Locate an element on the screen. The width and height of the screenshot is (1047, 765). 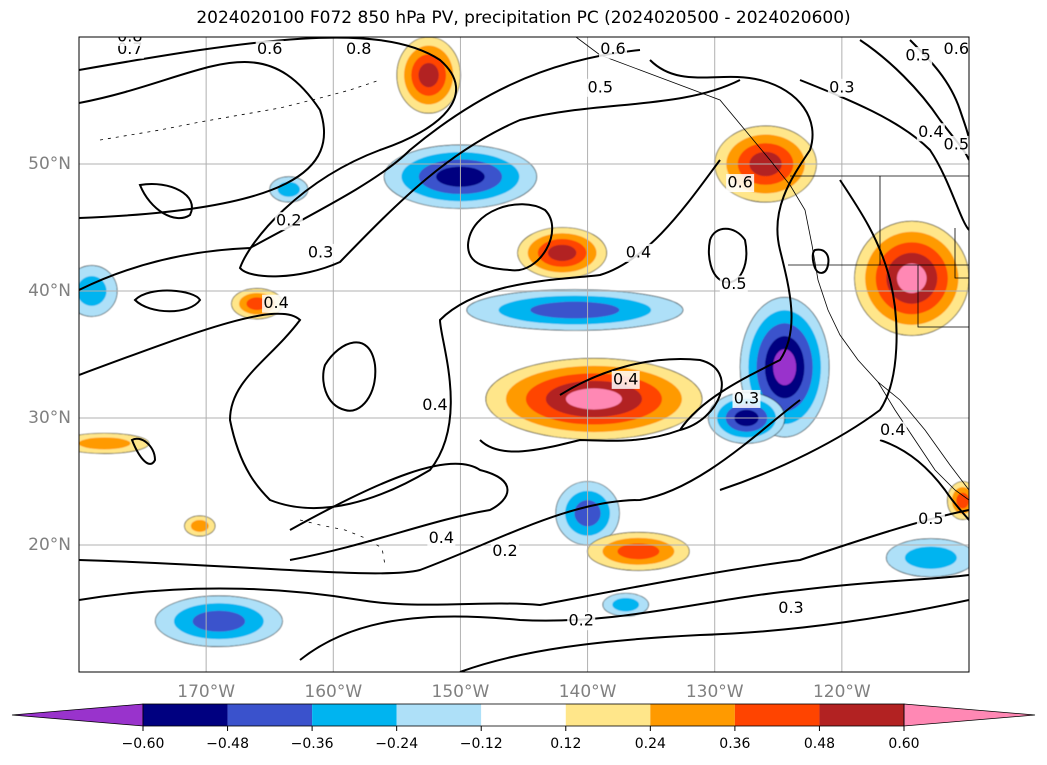
colorbar-tick-label: 0.12 is located at coordinates (565, 744).